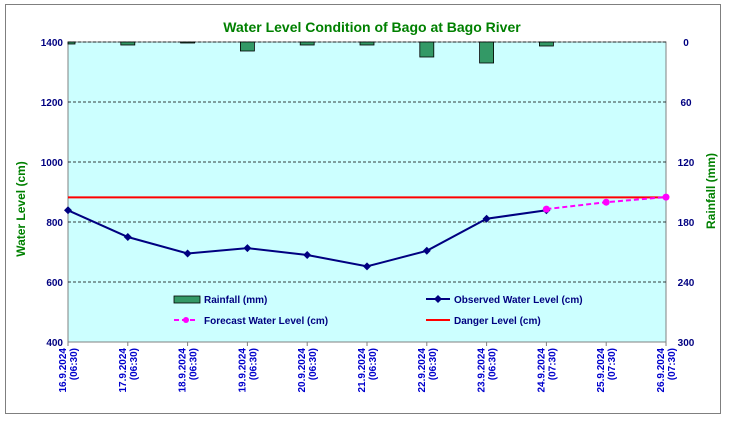 This screenshot has width=730, height=421. What do you see at coordinates (310, 52) in the screenshot?
I see `rainfall-bars` at bounding box center [310, 52].